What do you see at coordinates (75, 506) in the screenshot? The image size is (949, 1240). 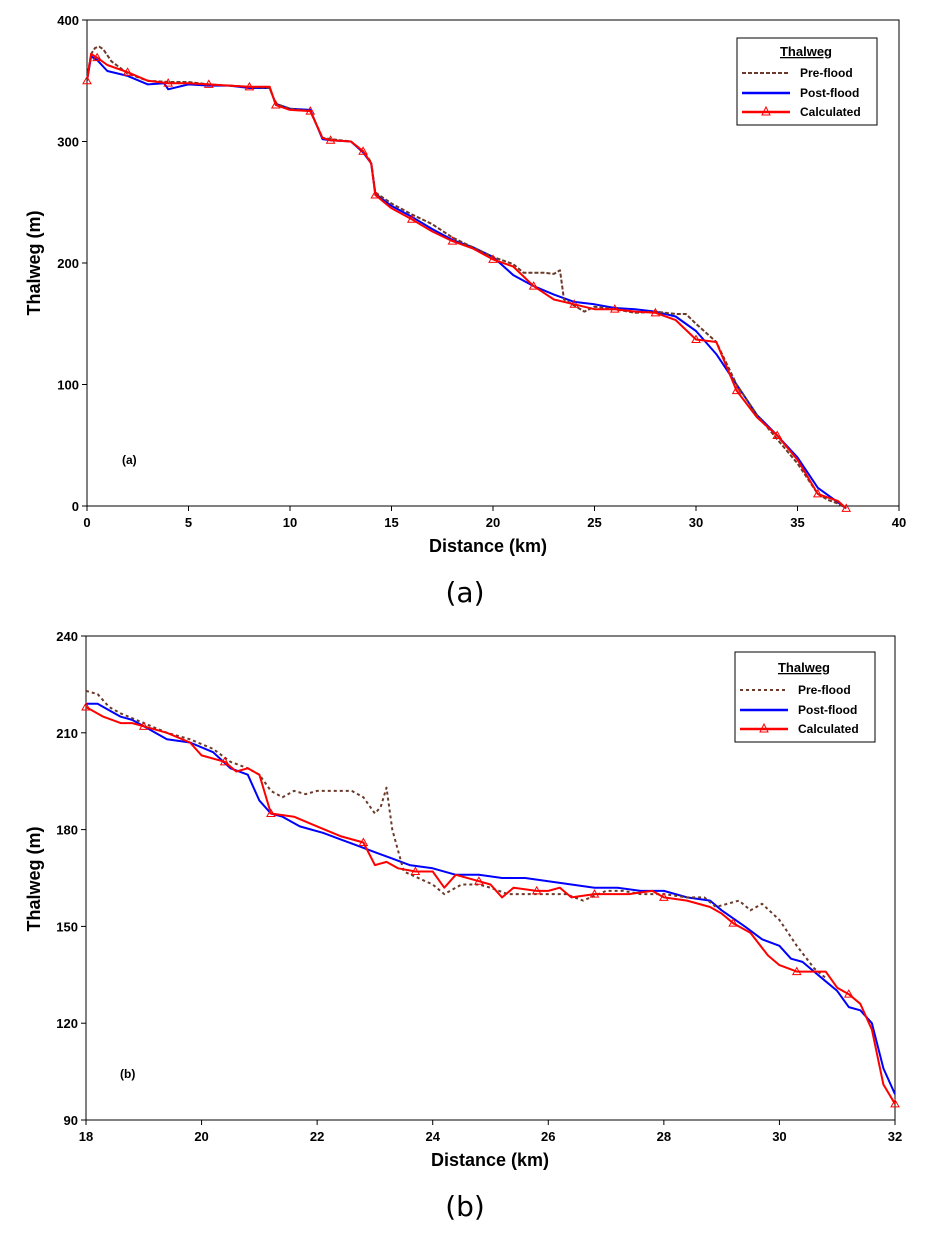 I see `chart-a-y-tick-label: 0` at bounding box center [75, 506].